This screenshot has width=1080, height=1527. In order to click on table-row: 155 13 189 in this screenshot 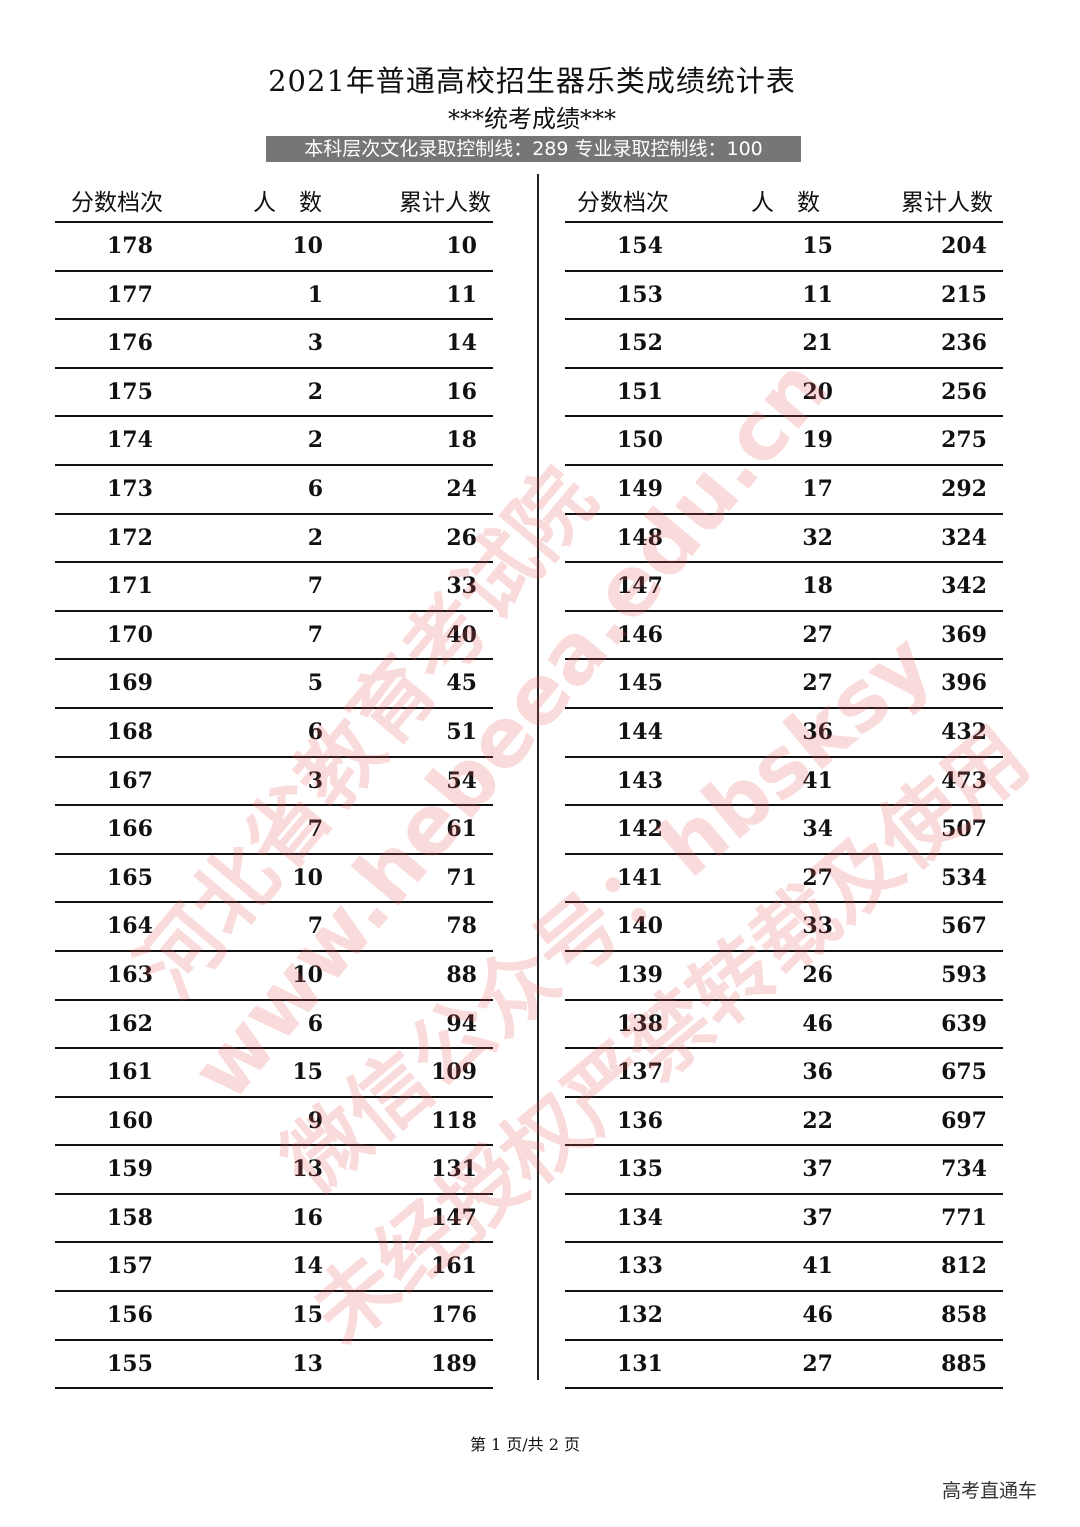, I will do `click(274, 1365)`.